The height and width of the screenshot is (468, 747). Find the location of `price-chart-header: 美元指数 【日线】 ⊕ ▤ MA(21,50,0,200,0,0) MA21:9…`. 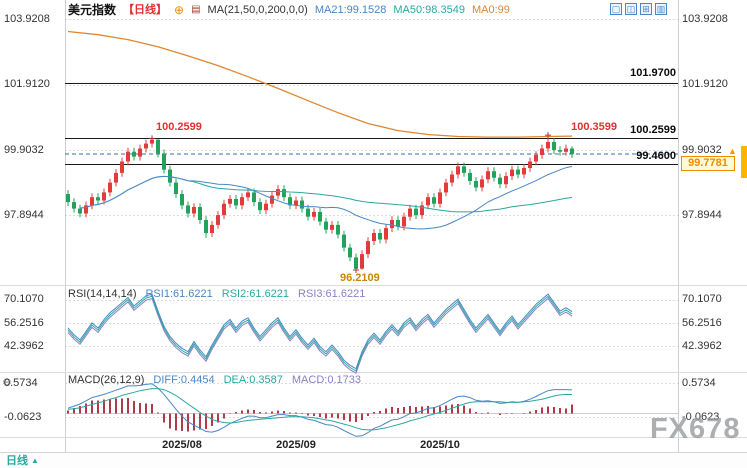

price-chart-header: 美元指数 【日线】 ⊕ ▤ MA(21,50,0,200,0,0) MA21:9… is located at coordinates (289, 10).